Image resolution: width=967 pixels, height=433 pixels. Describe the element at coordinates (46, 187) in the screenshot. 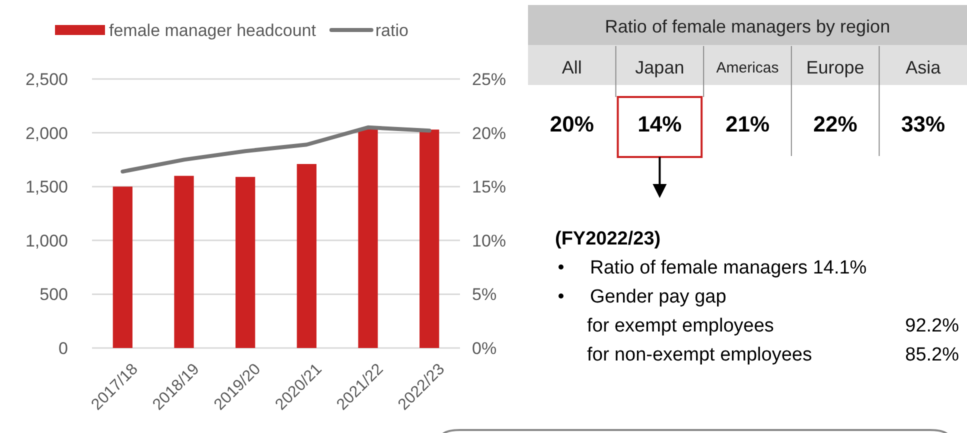

I see `y-tick-label: 1,500` at that location.